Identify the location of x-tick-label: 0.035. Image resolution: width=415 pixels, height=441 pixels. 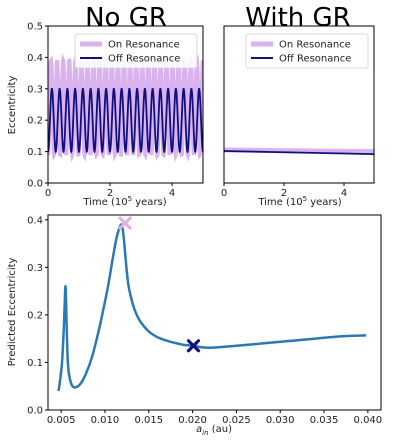
(324, 420).